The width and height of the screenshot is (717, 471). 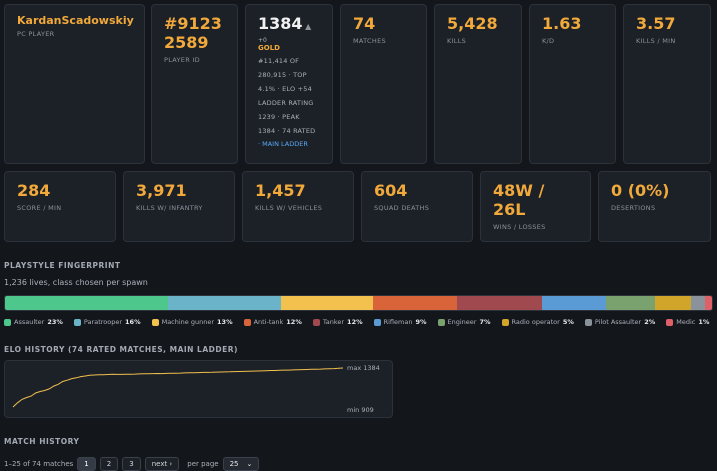 What do you see at coordinates (667, 84) in the screenshot?
I see `stat-card-kills-per-min: 3.57 KILLS / MIN` at bounding box center [667, 84].